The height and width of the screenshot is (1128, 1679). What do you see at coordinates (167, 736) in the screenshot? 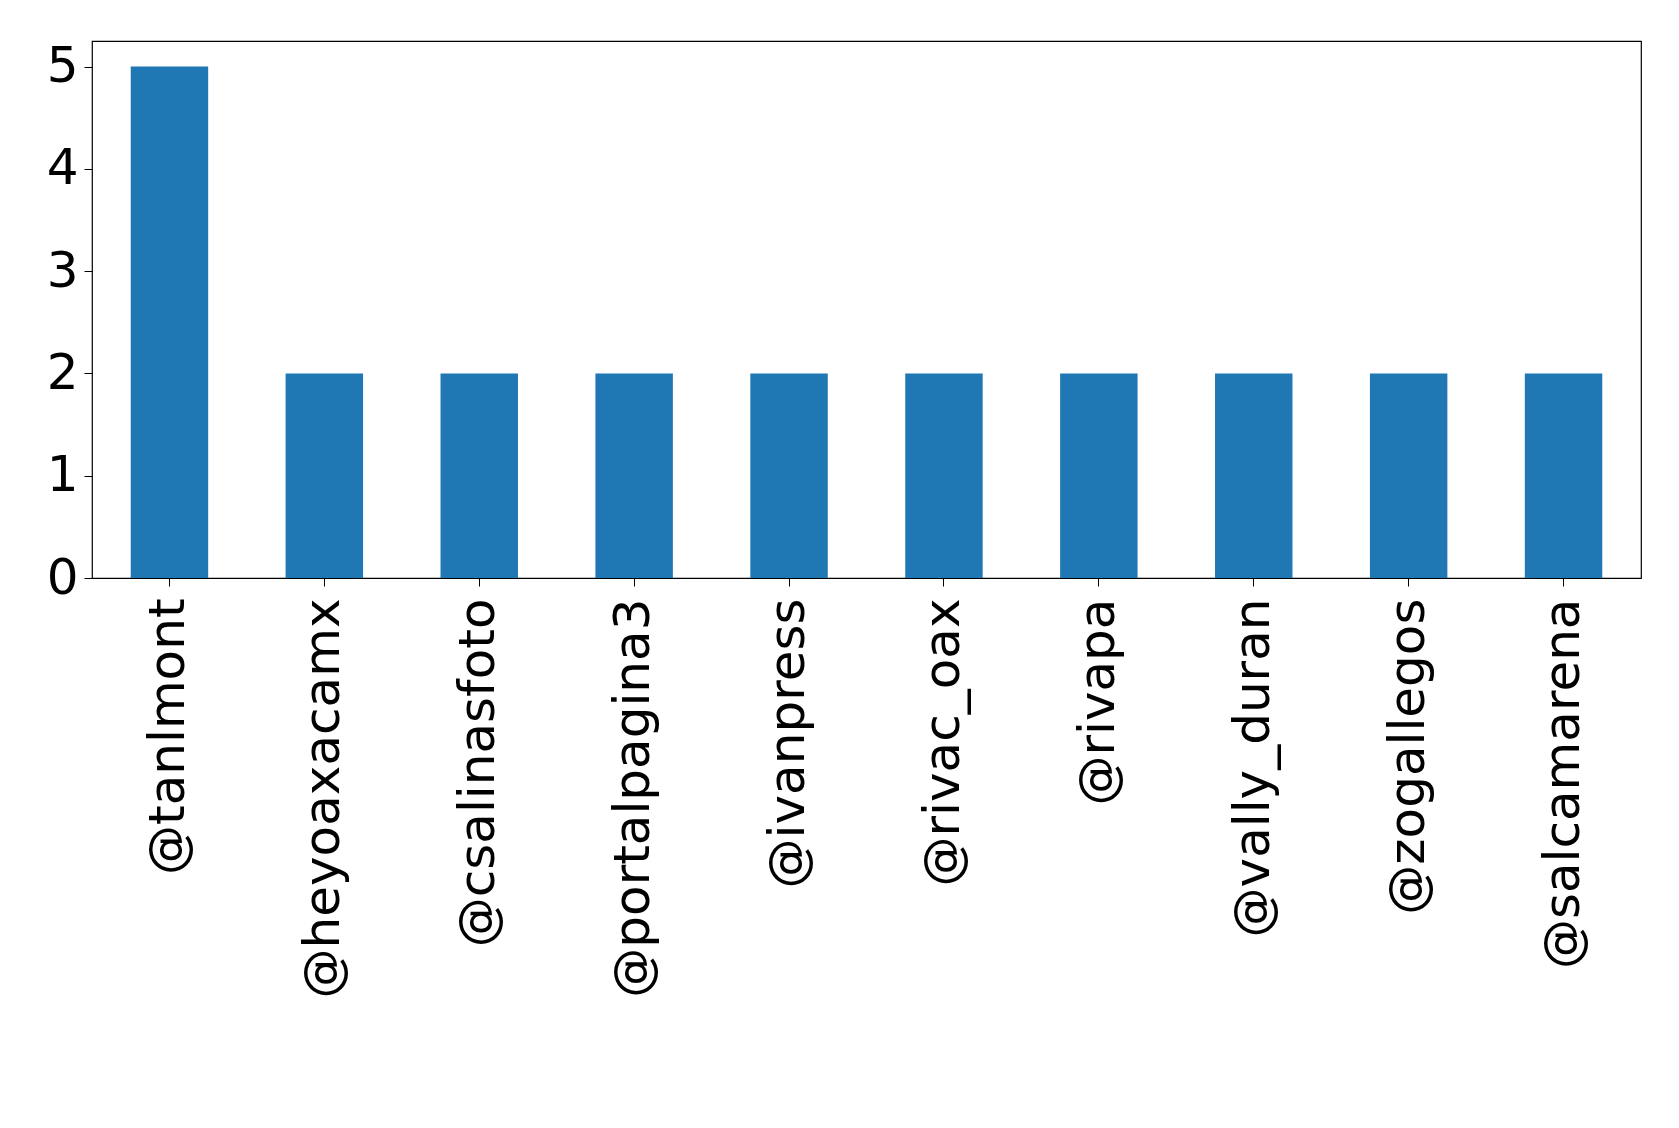
I see `x-tick-label: @tanlmont` at bounding box center [167, 736].